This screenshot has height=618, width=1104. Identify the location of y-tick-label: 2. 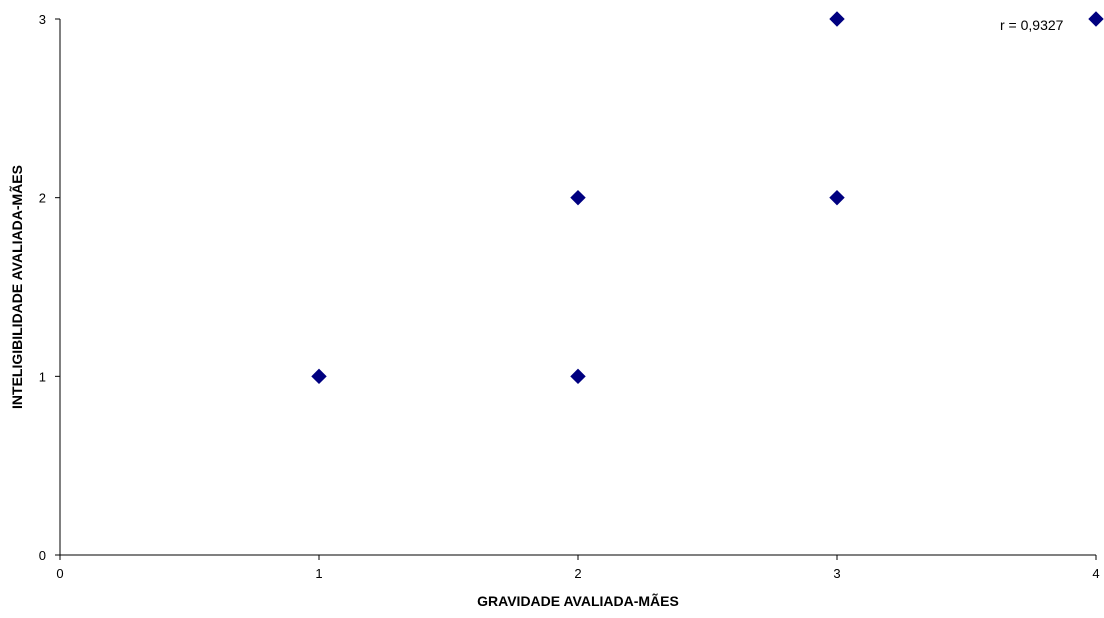
(42, 198).